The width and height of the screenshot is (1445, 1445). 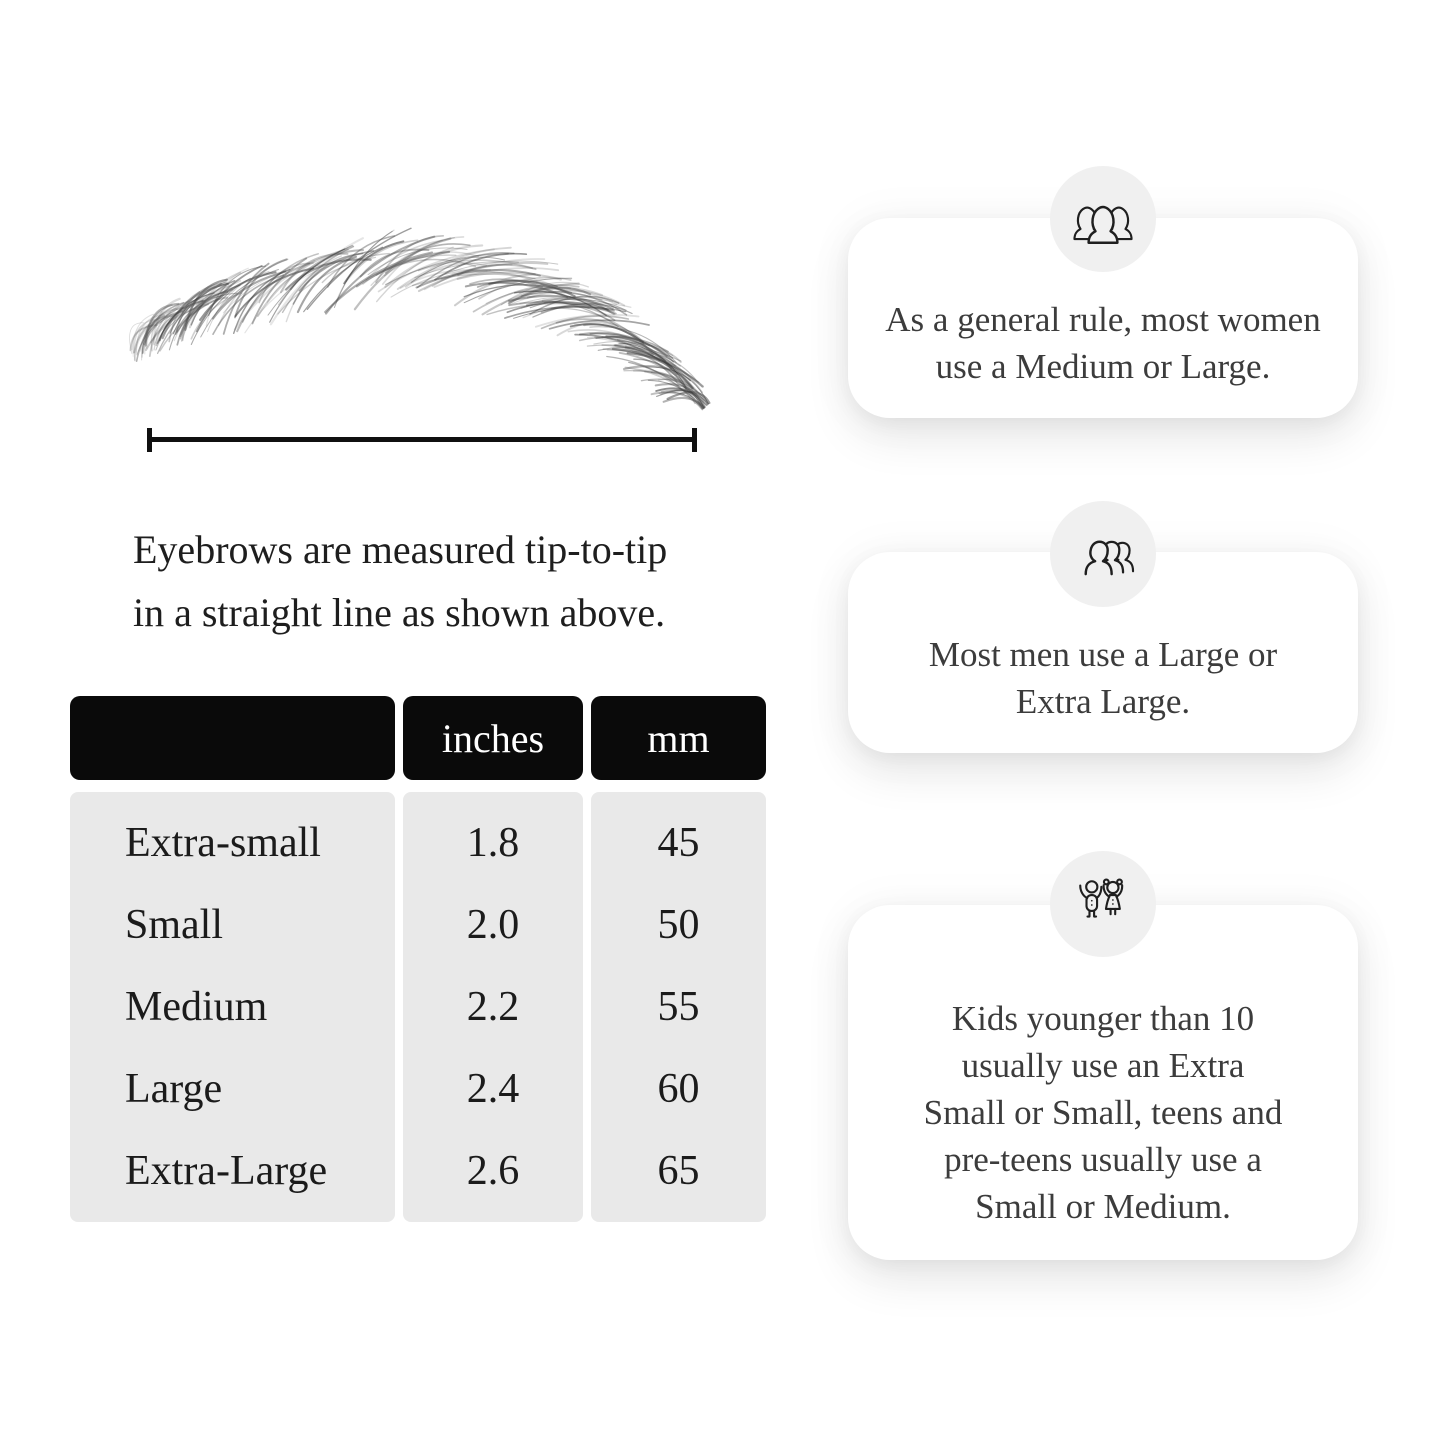 I want to click on row-label: Large, so click(x=174, y=1089).